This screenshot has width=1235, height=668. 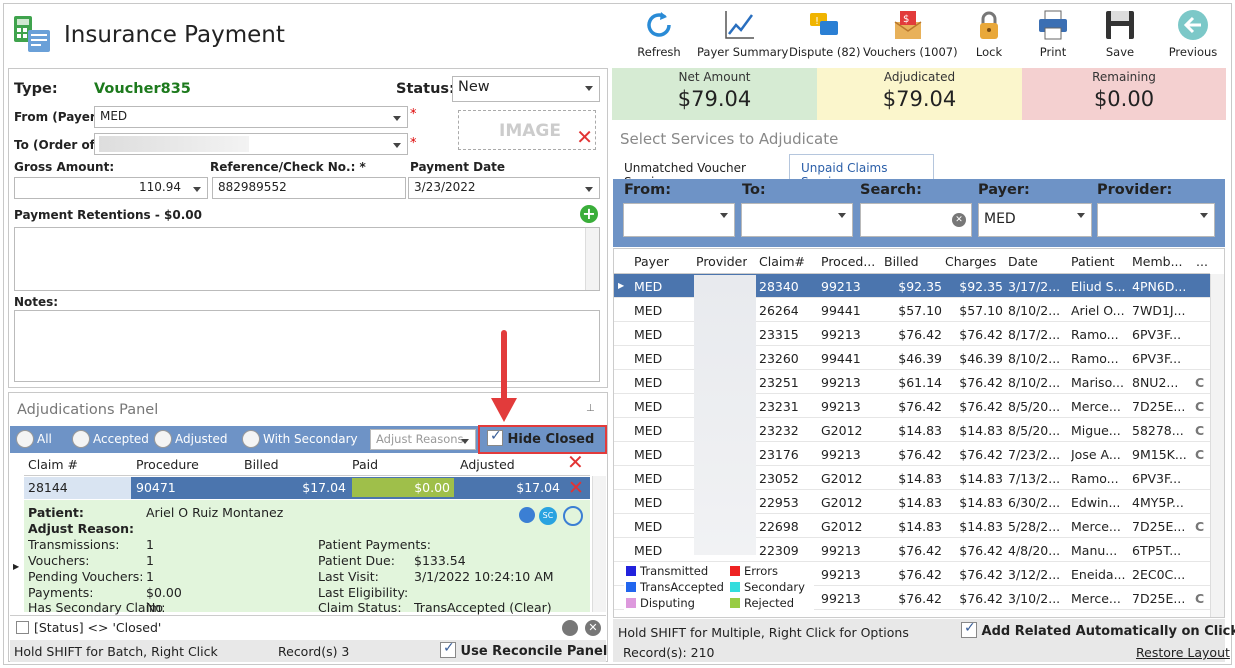 I want to click on vouchers-button: $ Vouchers (1007), so click(x=910, y=36).